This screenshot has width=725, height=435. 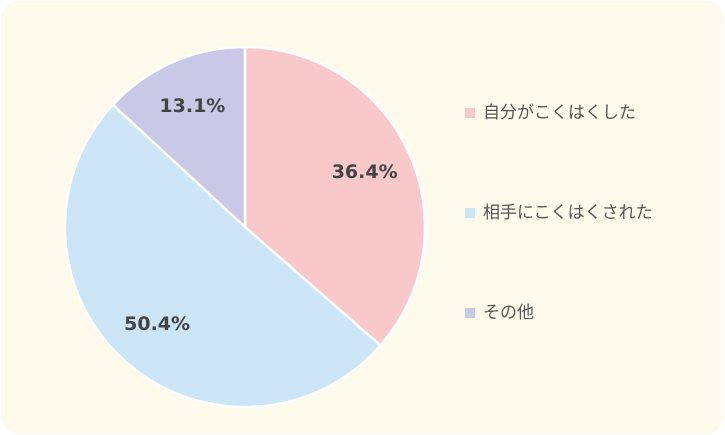 What do you see at coordinates (559, 113) in the screenshot?
I see `legend-label: 自分がこくはくした` at bounding box center [559, 113].